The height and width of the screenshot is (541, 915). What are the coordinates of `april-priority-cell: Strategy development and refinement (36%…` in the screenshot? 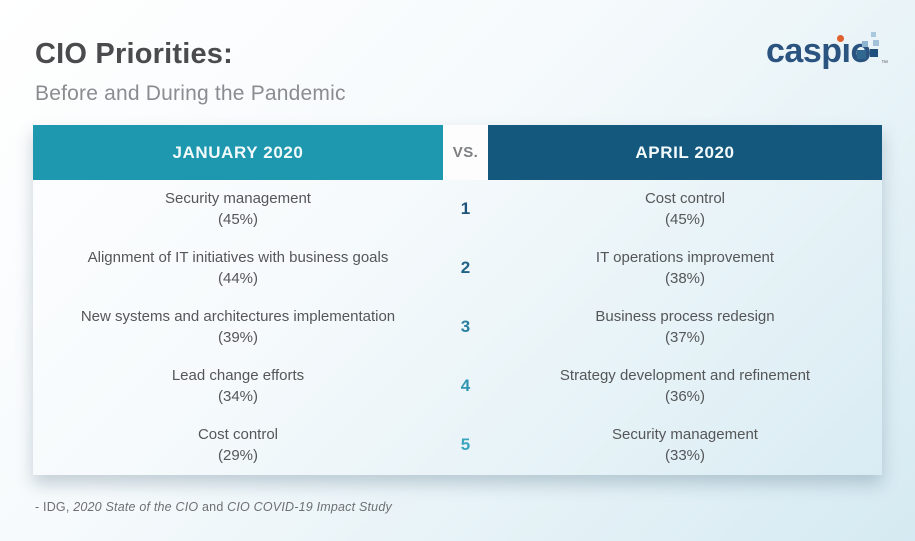 It's located at (685, 386).